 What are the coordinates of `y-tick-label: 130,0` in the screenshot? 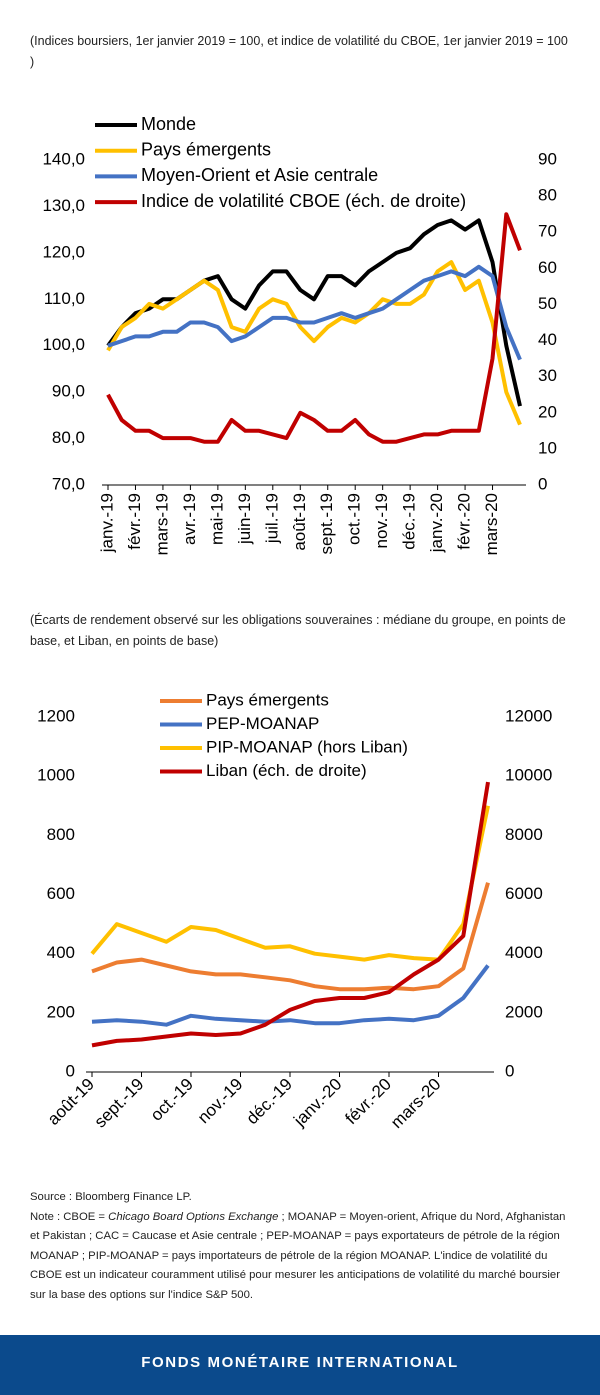 It's located at (63, 205).